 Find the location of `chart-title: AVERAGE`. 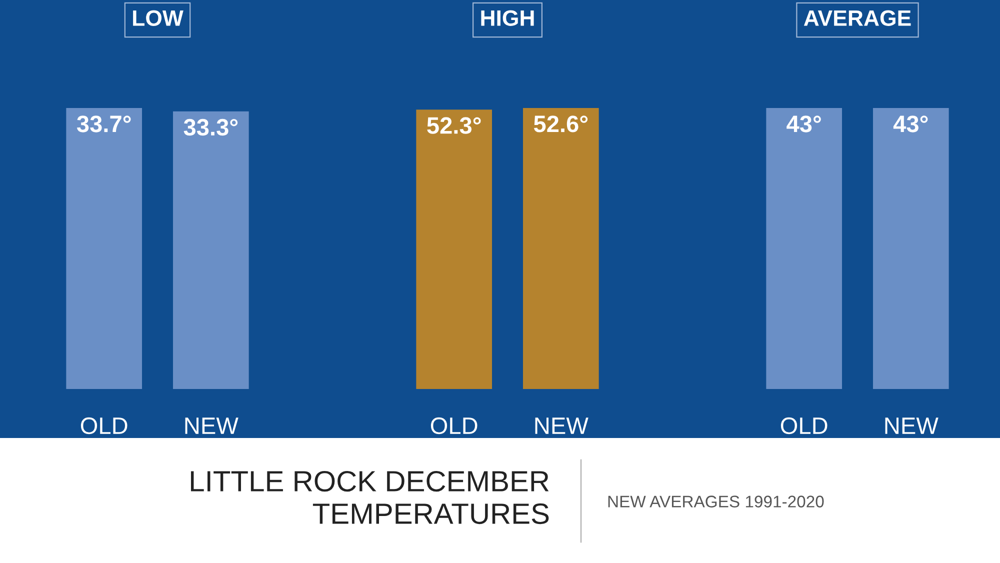

chart-title: AVERAGE is located at coordinates (857, 18).